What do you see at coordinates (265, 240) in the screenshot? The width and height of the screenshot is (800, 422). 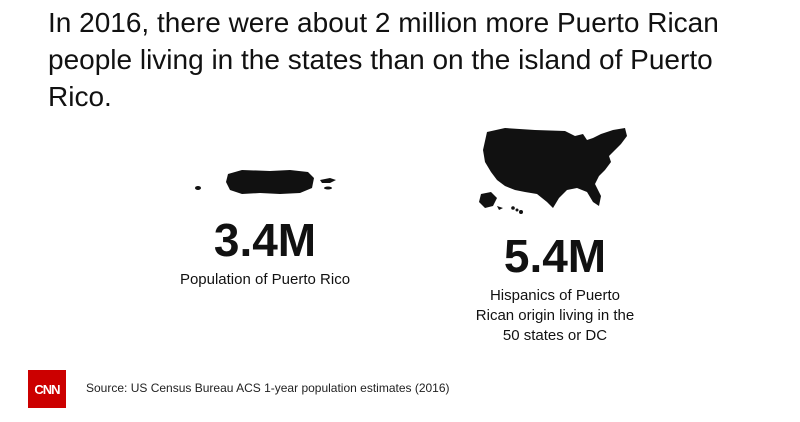 I see `puerto-rico-population-value: 3.4M` at bounding box center [265, 240].